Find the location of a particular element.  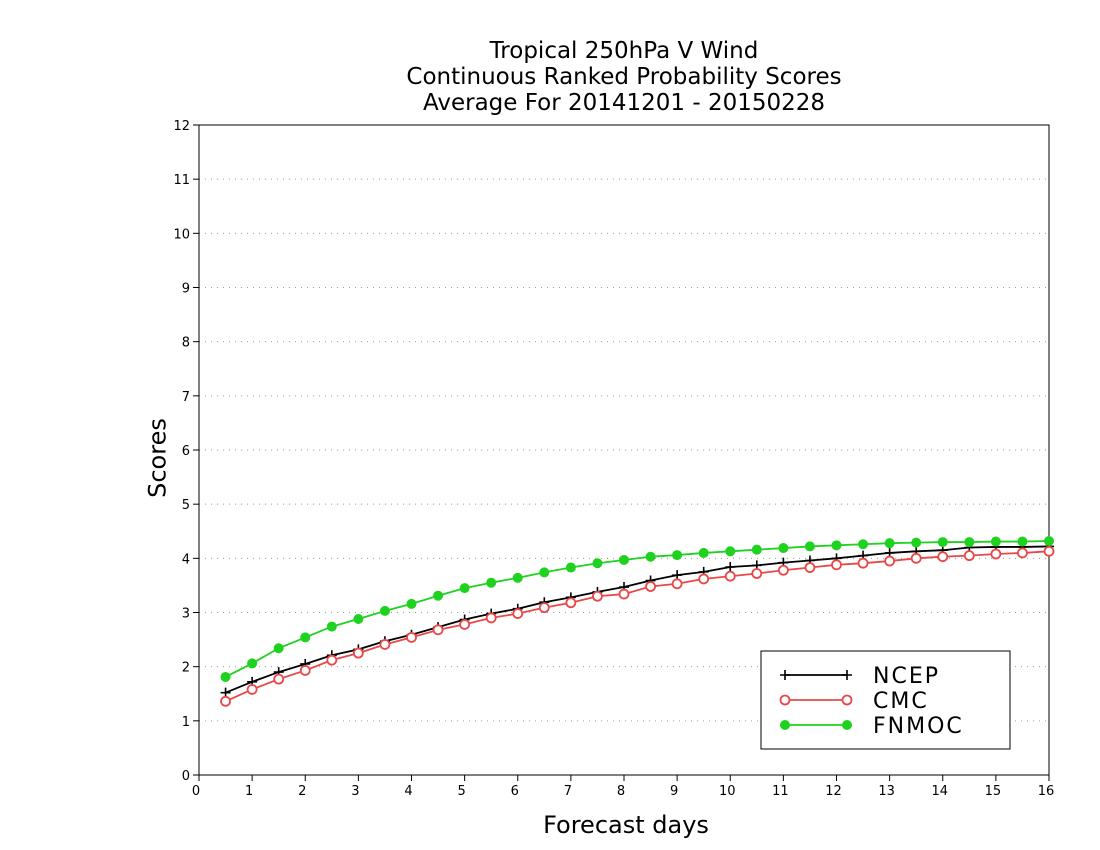

y-tick-label: 8 is located at coordinates (186, 343).